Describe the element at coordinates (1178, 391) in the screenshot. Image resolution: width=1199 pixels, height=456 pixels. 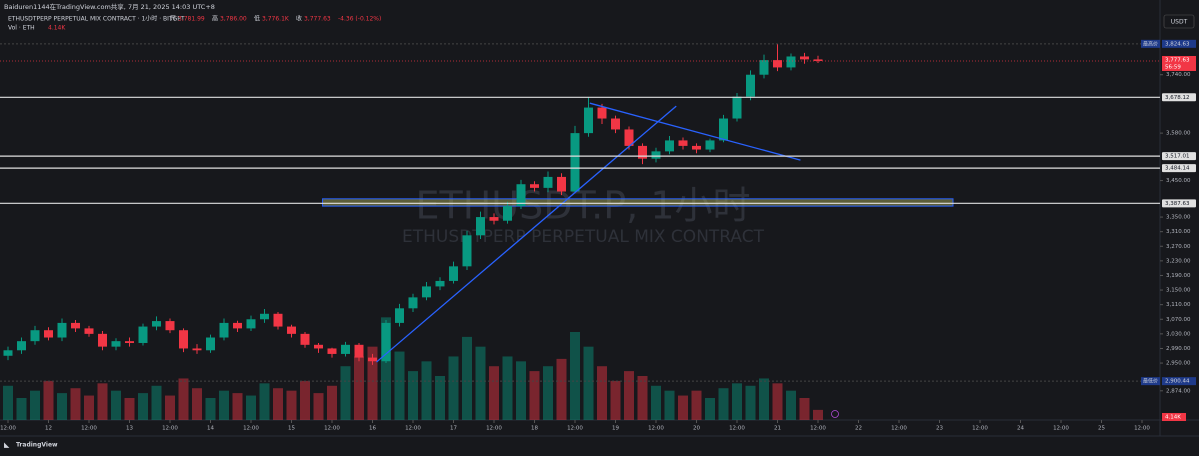
I see `y-tick-label: 2,874.00` at that location.